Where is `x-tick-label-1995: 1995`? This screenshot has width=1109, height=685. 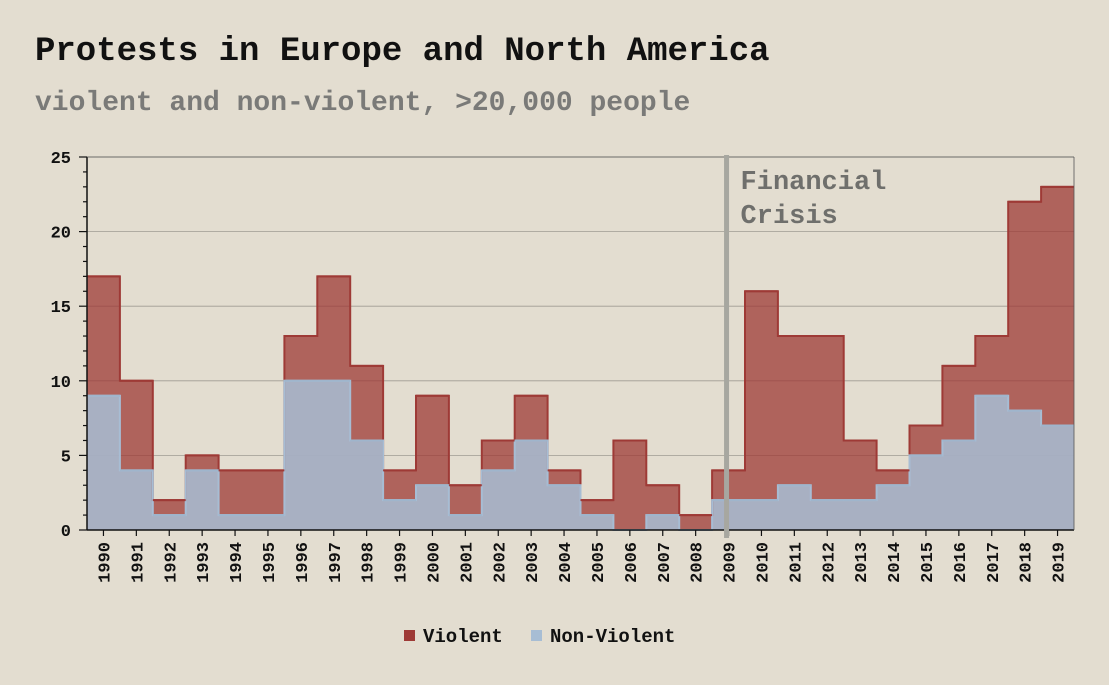 x-tick-label-1995: 1995 is located at coordinates (270, 562).